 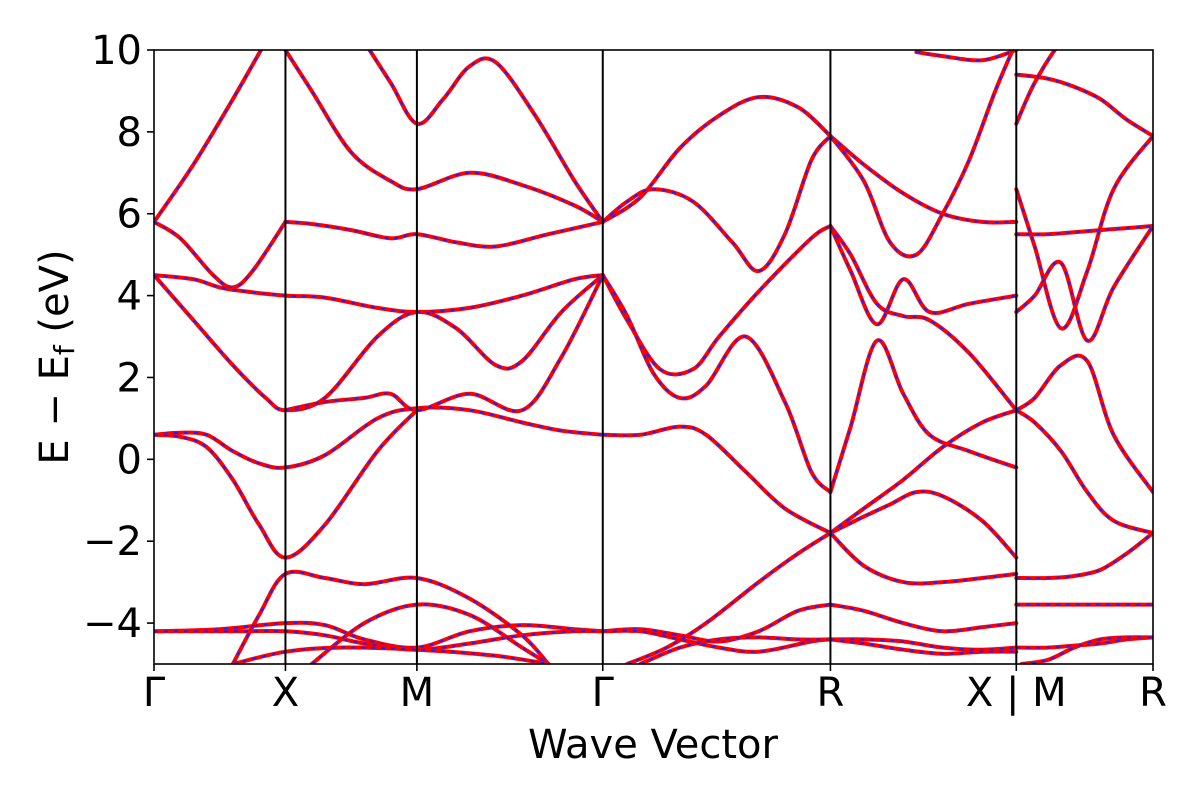 I want to click on y-axis-ticks: −4 −2 0 2 4 6 8 10, so click(x=118, y=337).